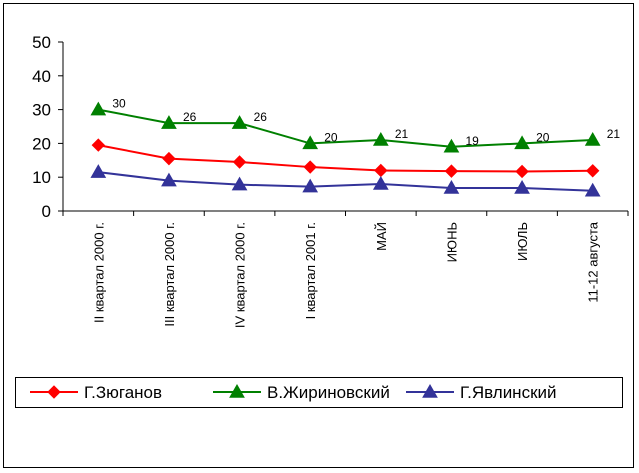  What do you see at coordinates (119, 104) in the screenshot?
I see `data-label: 30` at bounding box center [119, 104].